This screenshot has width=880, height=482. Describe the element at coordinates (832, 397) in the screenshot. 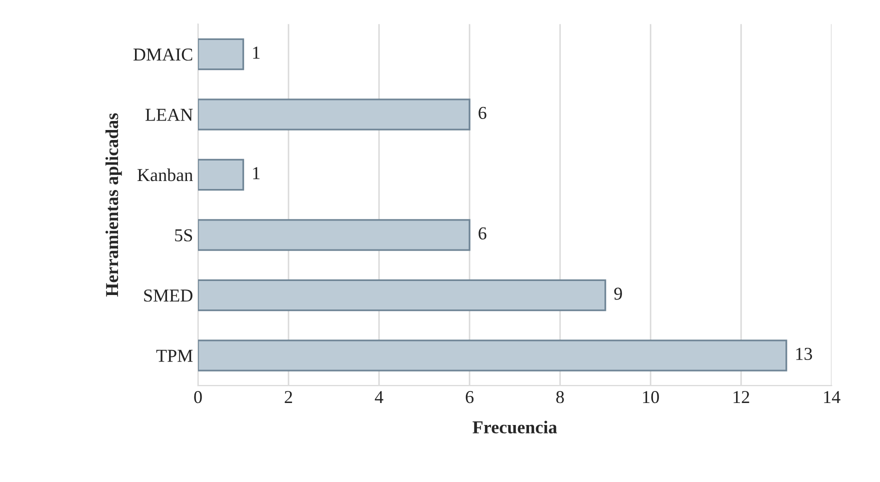

I see `x-tick-label: 14` at that location.